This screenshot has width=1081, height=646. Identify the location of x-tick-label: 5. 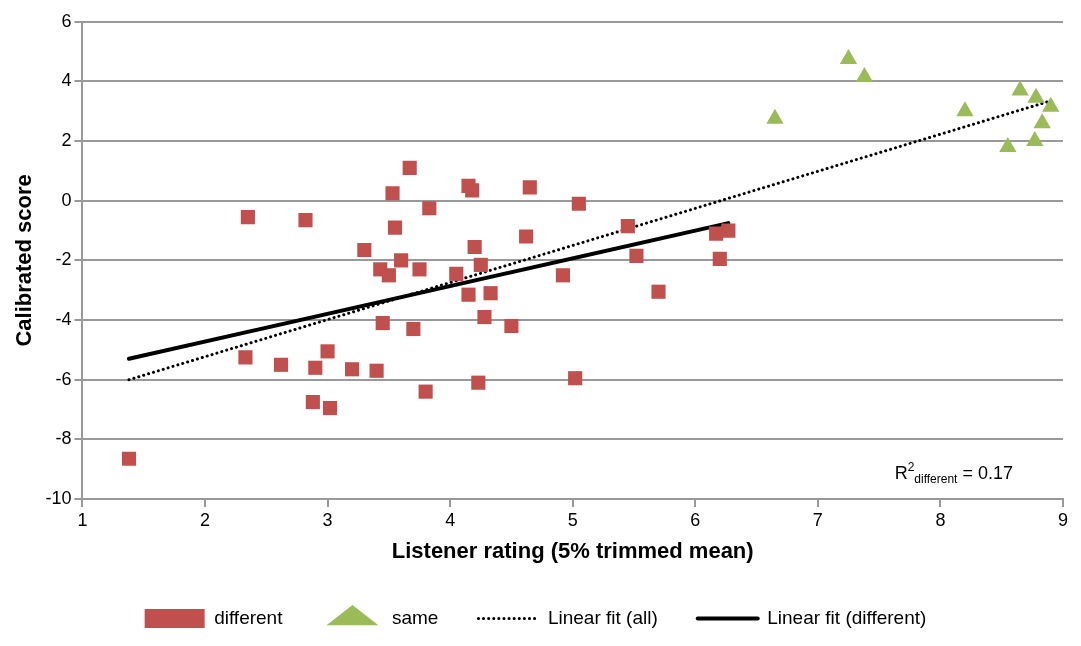
(572, 519).